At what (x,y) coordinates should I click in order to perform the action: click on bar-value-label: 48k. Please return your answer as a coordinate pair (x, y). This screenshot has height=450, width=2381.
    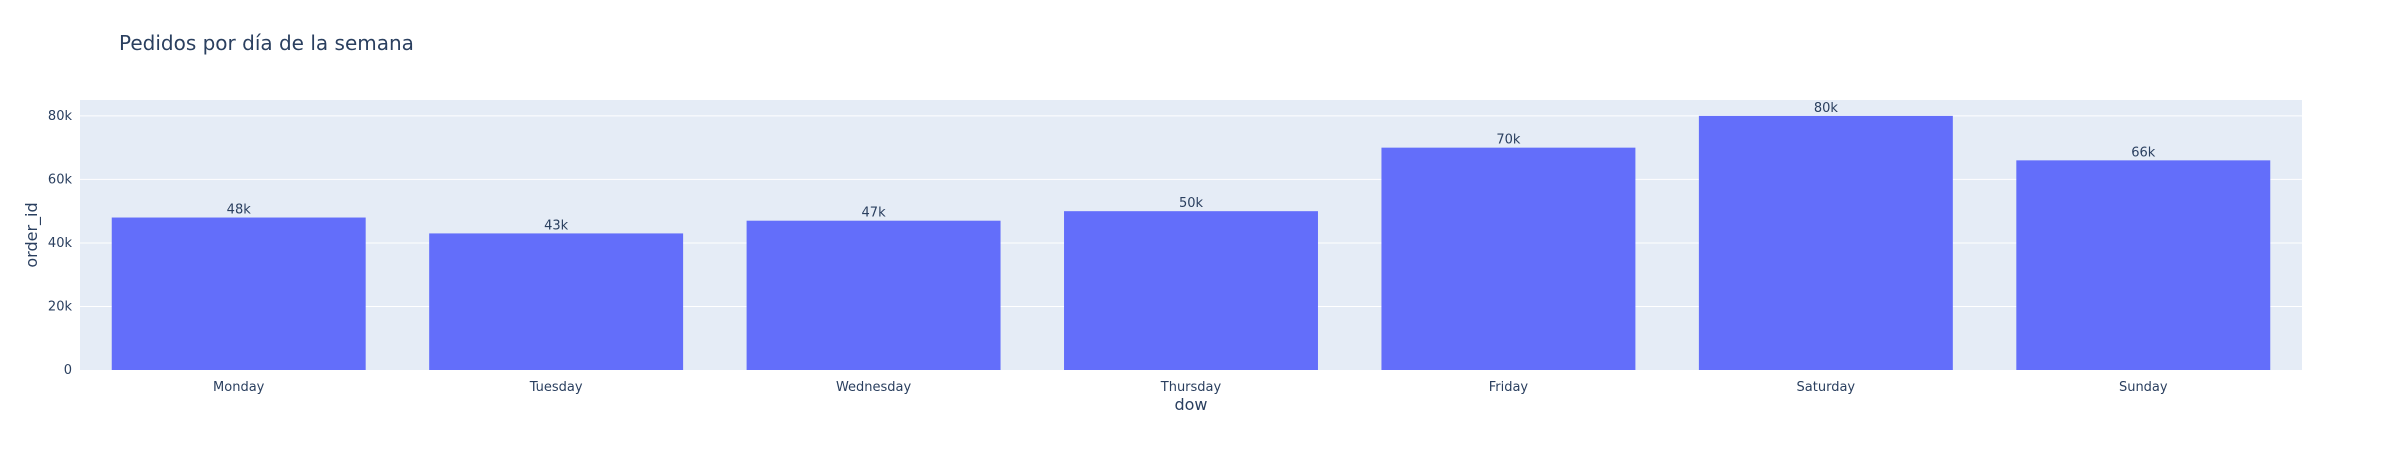
    Looking at the image, I should click on (239, 210).